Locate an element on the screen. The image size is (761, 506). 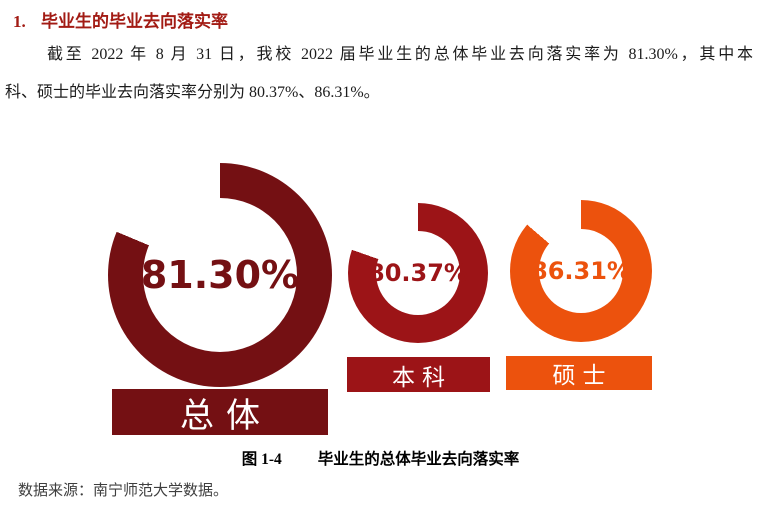
donut-label-master: 硕士 is located at coordinates (579, 373).